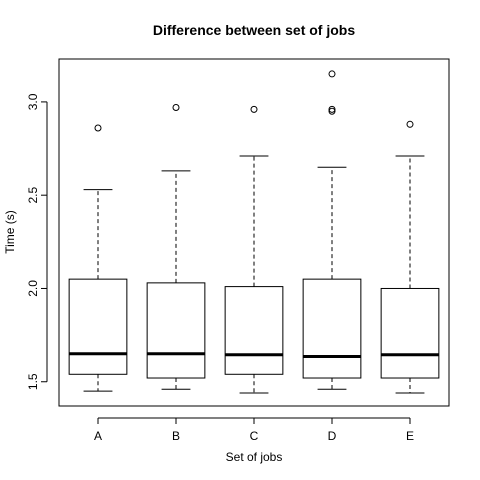 The height and width of the screenshot is (480, 480). I want to click on x-axis: A B C D E, so click(254, 430).